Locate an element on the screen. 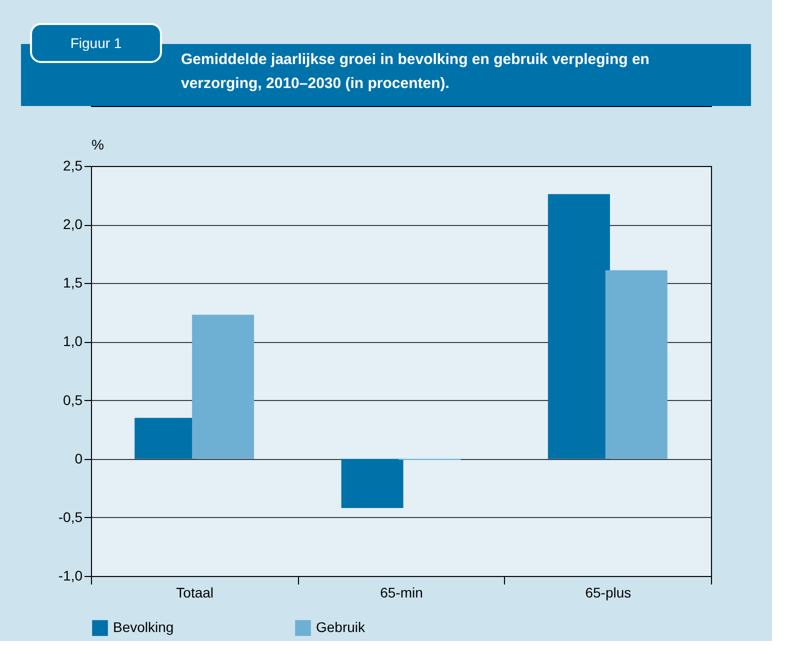 The width and height of the screenshot is (797, 668). y-tick-label: 1,5 is located at coordinates (73, 282).